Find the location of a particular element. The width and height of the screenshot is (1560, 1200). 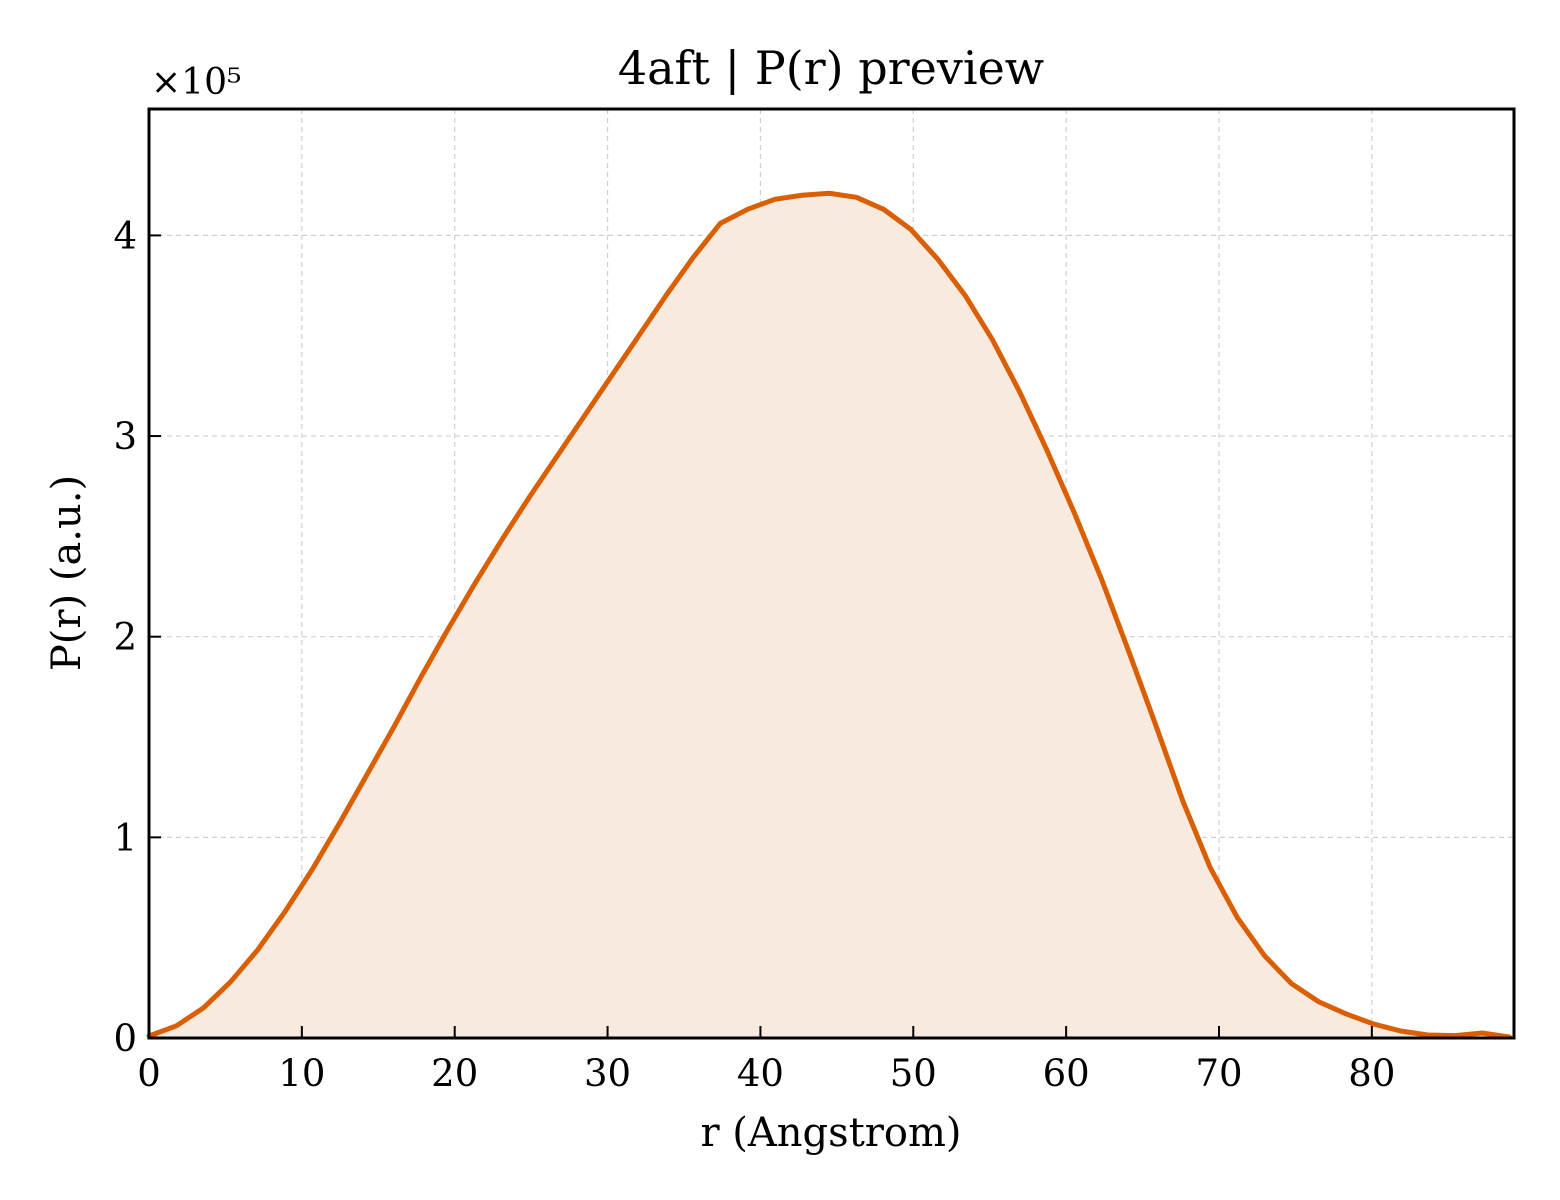

x-tick-label: 60 is located at coordinates (1066, 1073).